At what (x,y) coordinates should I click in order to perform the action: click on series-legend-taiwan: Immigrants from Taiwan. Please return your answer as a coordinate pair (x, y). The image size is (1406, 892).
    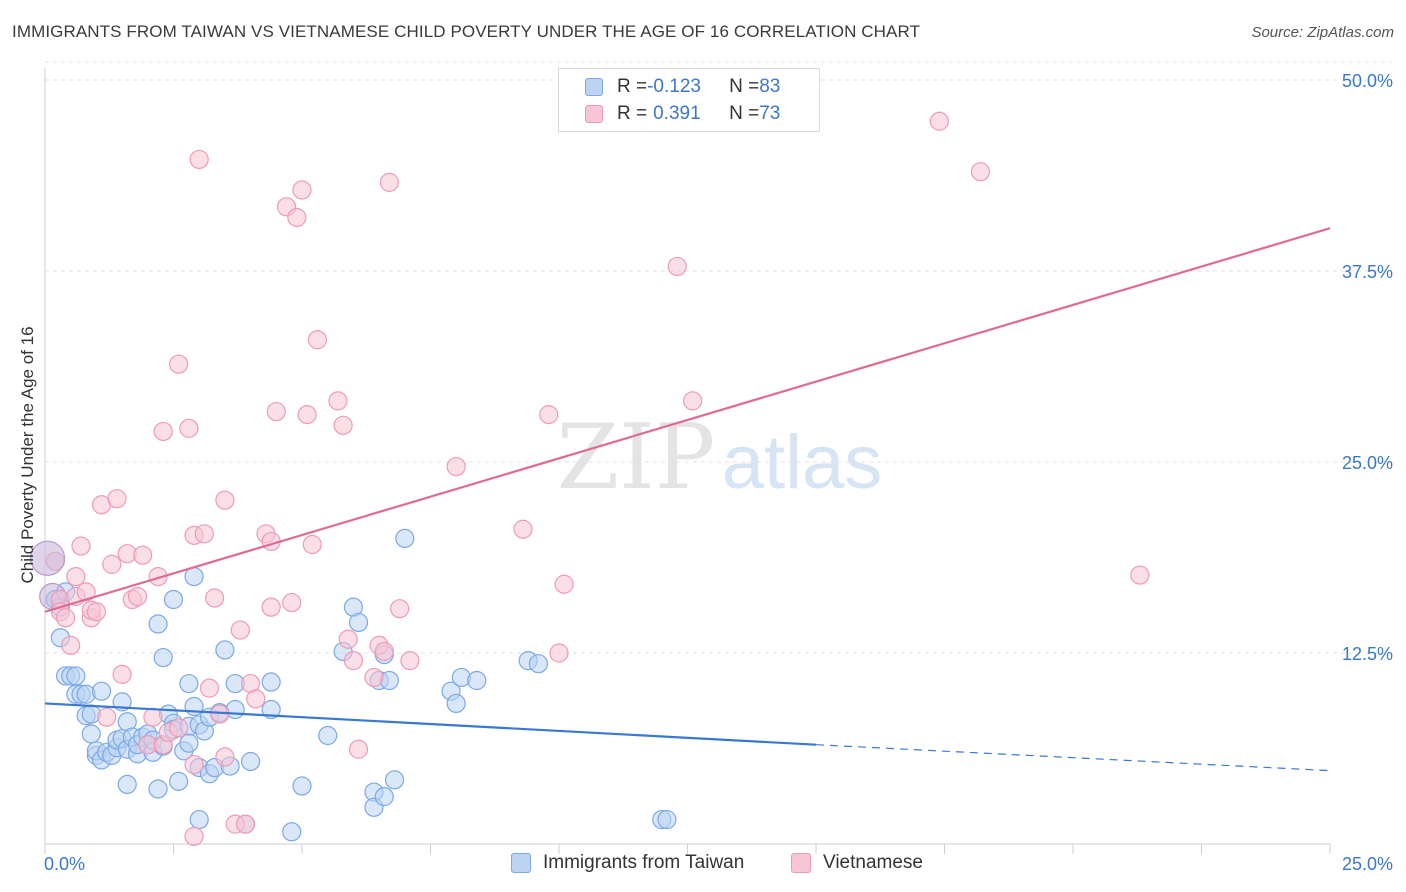
    Looking at the image, I should click on (627, 863).